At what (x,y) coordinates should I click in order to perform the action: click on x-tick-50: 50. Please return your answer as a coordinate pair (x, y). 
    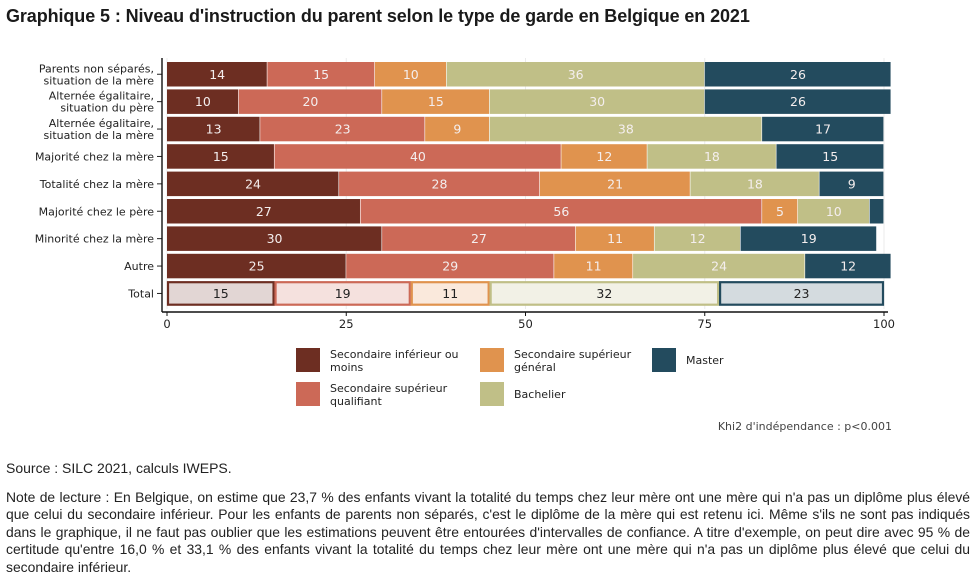
    Looking at the image, I should click on (525, 321).